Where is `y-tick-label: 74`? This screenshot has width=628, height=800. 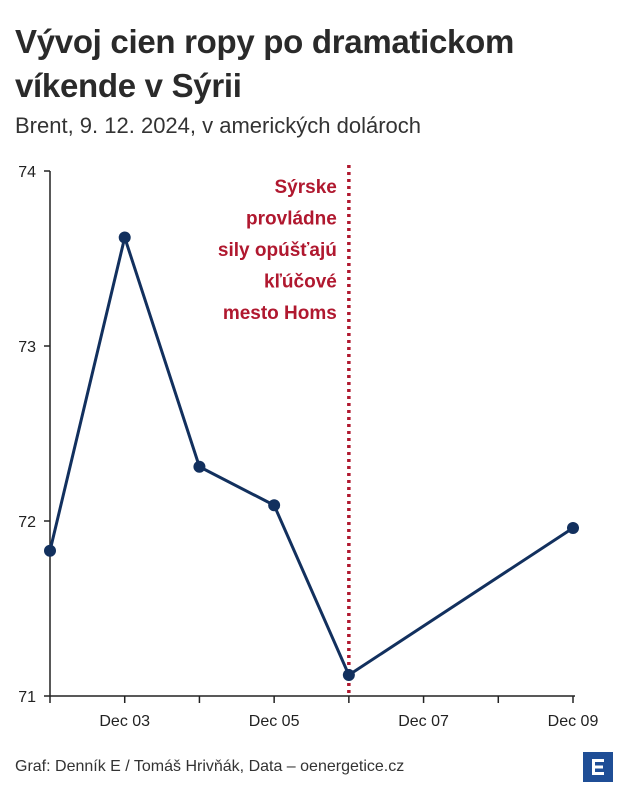 y-tick-label: 74 is located at coordinates (27, 172).